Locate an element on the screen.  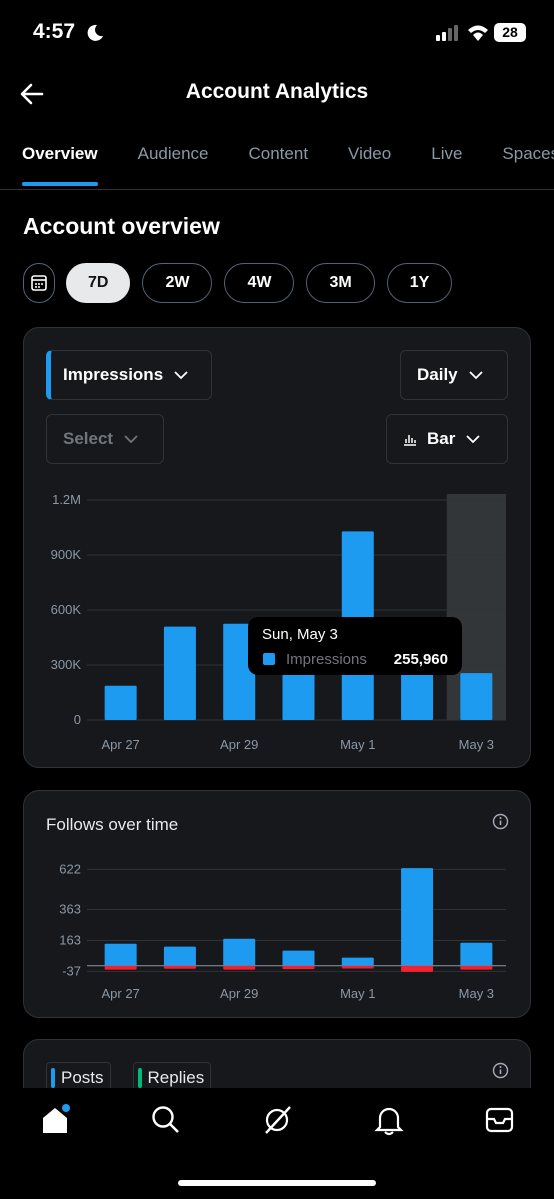
nav-search is located at coordinates (166, 1120).